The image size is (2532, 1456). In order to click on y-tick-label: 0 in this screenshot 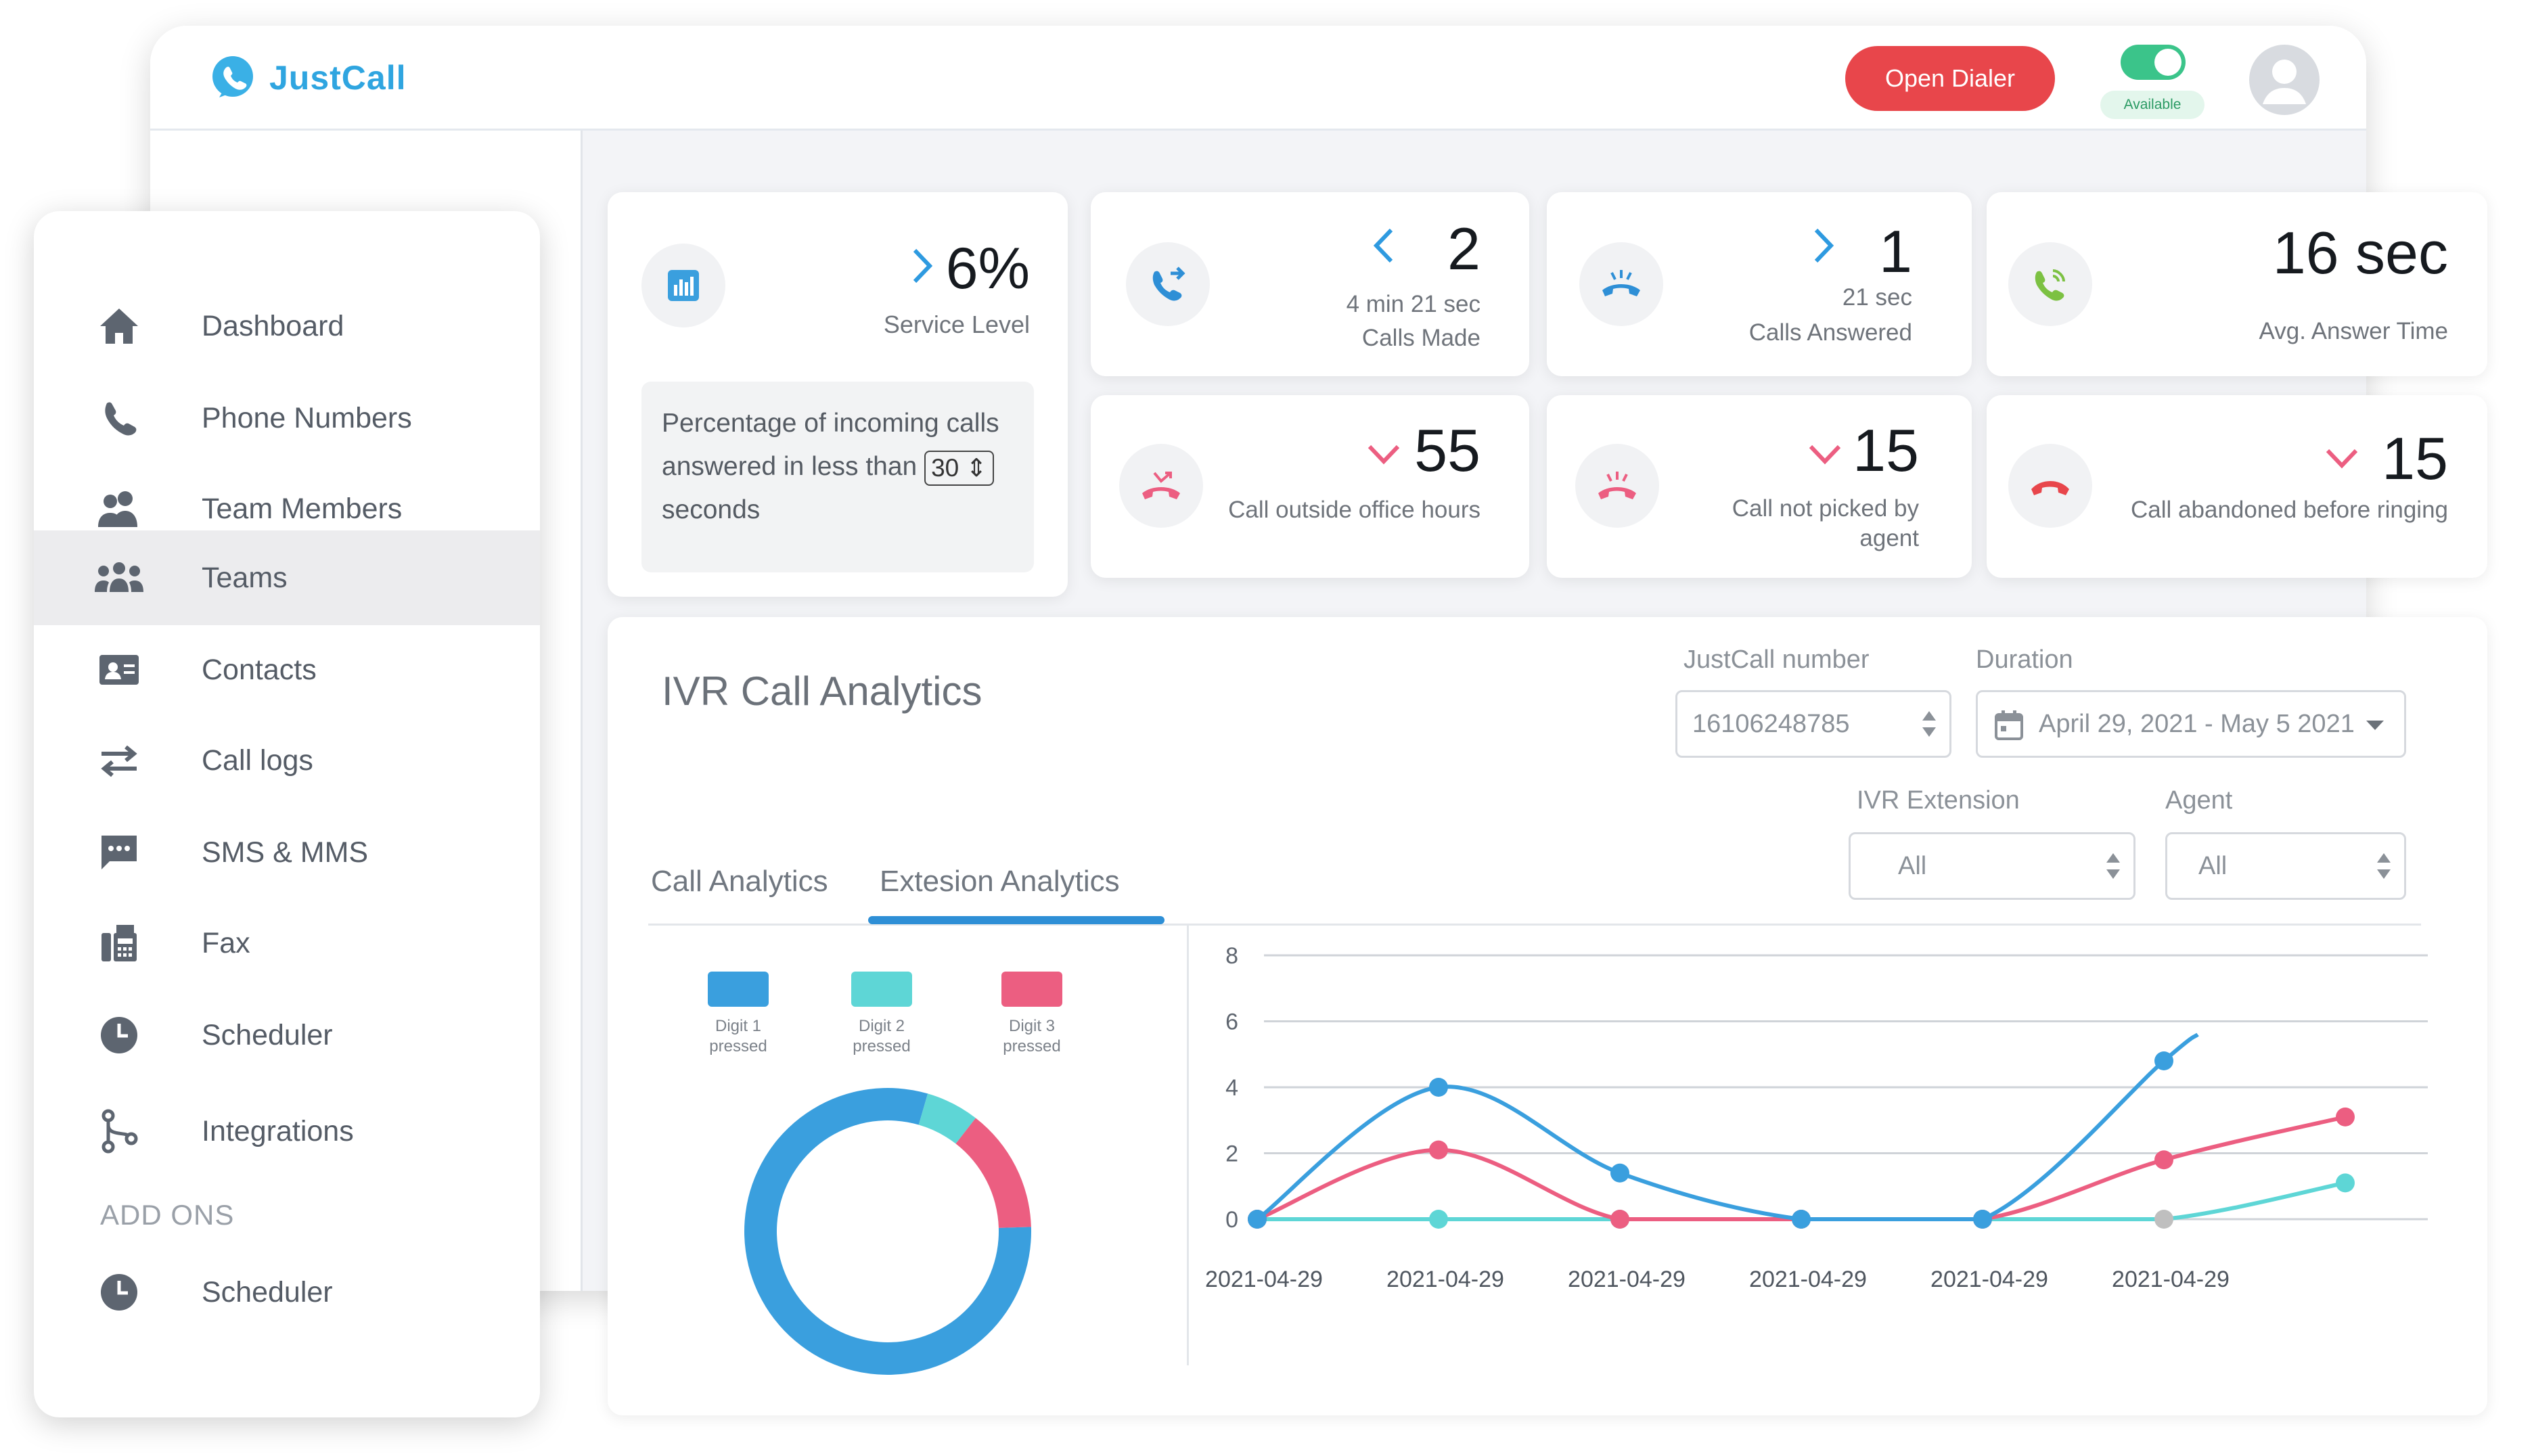, I will do `click(1231, 1220)`.